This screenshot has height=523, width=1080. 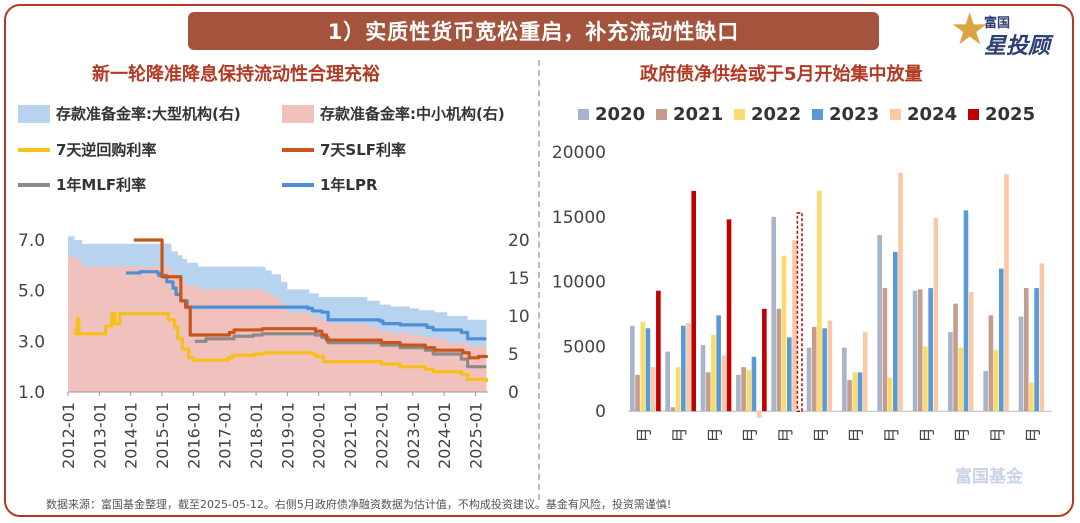 What do you see at coordinates (854, 114) in the screenshot?
I see `legend-label: 2023` at bounding box center [854, 114].